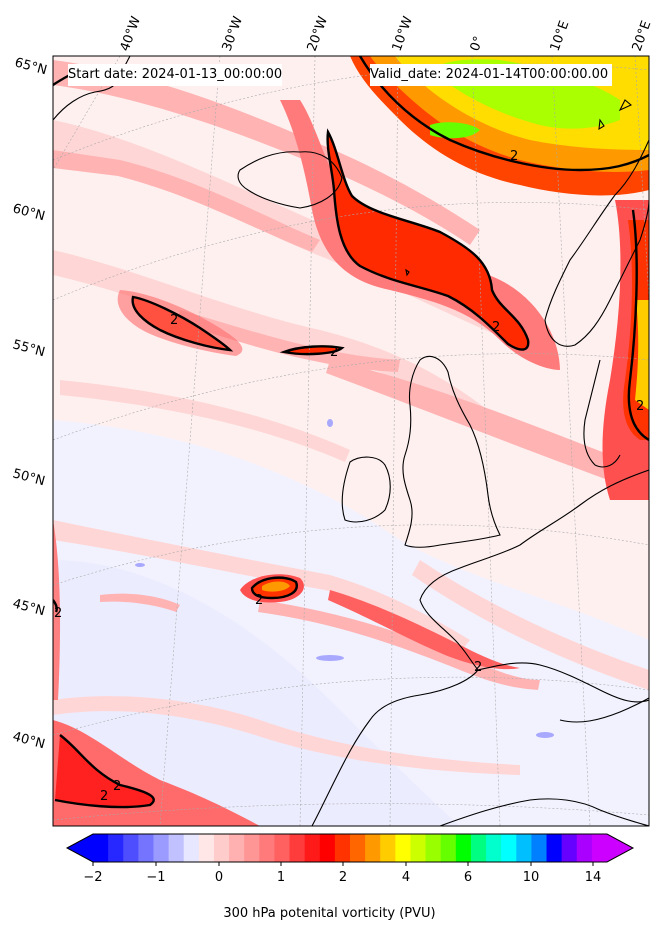  Describe the element at coordinates (92, 877) in the screenshot. I see `colorbar-tick-label: −2` at that location.